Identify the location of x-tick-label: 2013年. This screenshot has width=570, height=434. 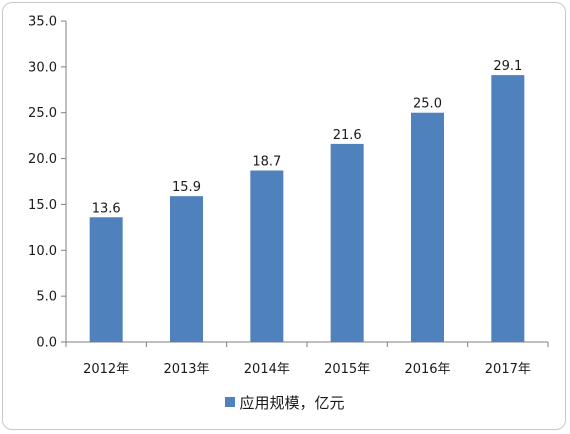
(186, 369).